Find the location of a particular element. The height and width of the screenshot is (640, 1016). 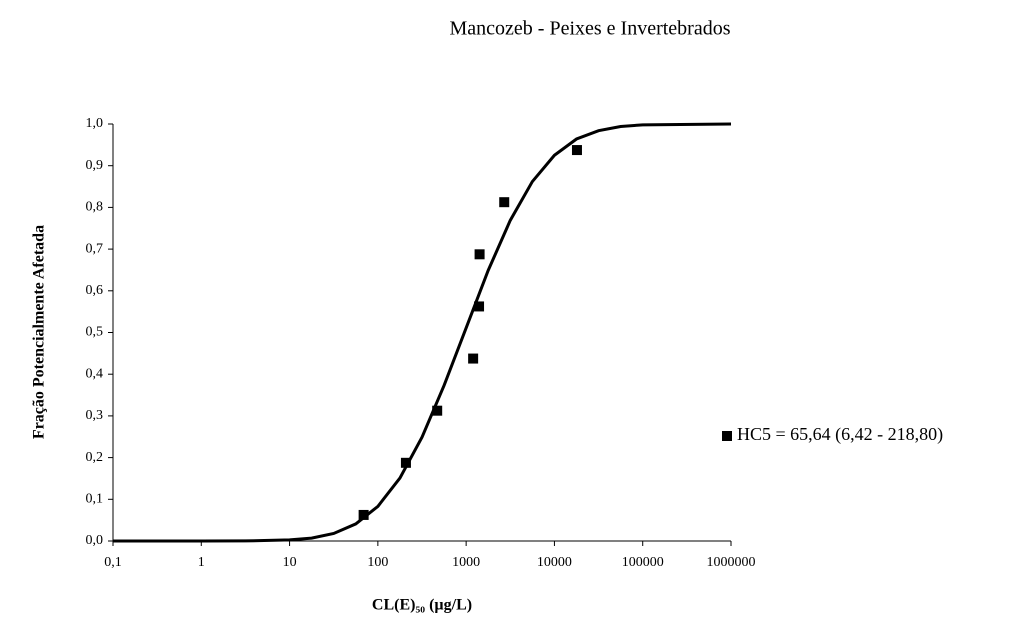

x-tick-label: 1 is located at coordinates (201, 562).